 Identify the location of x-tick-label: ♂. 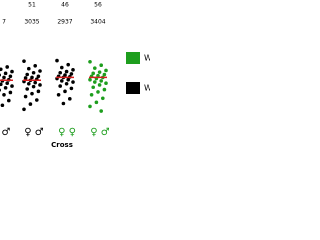
(6, 132).